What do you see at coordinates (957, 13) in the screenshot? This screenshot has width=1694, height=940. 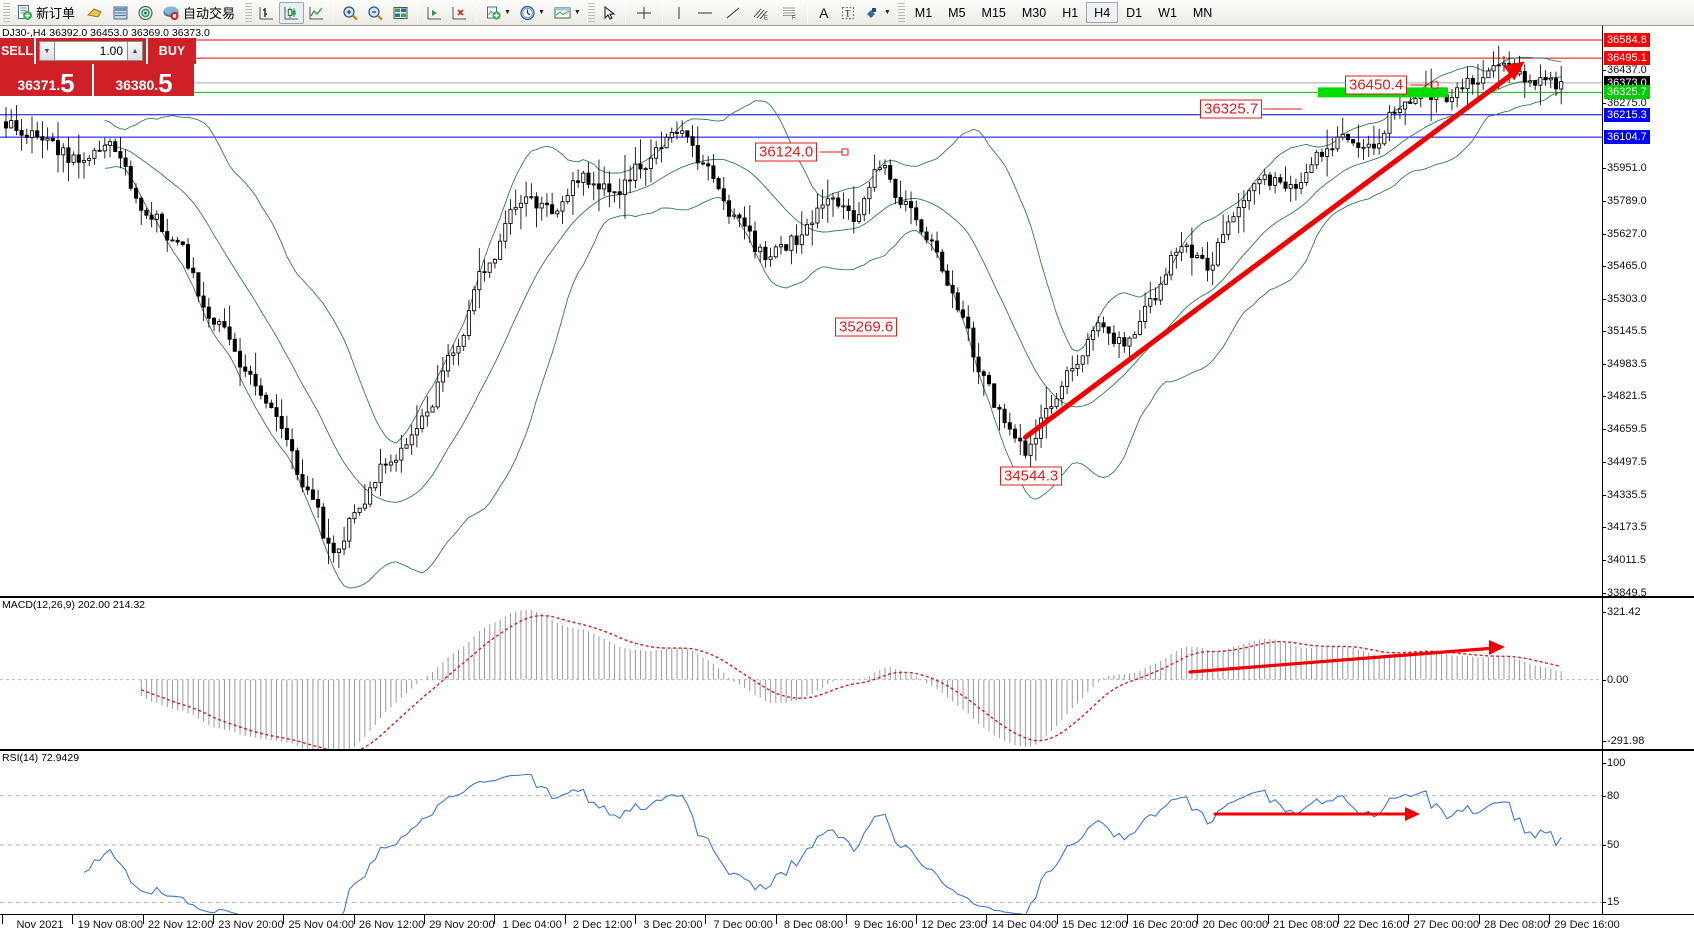 I see `timeframe-button-m5: M5` at bounding box center [957, 13].